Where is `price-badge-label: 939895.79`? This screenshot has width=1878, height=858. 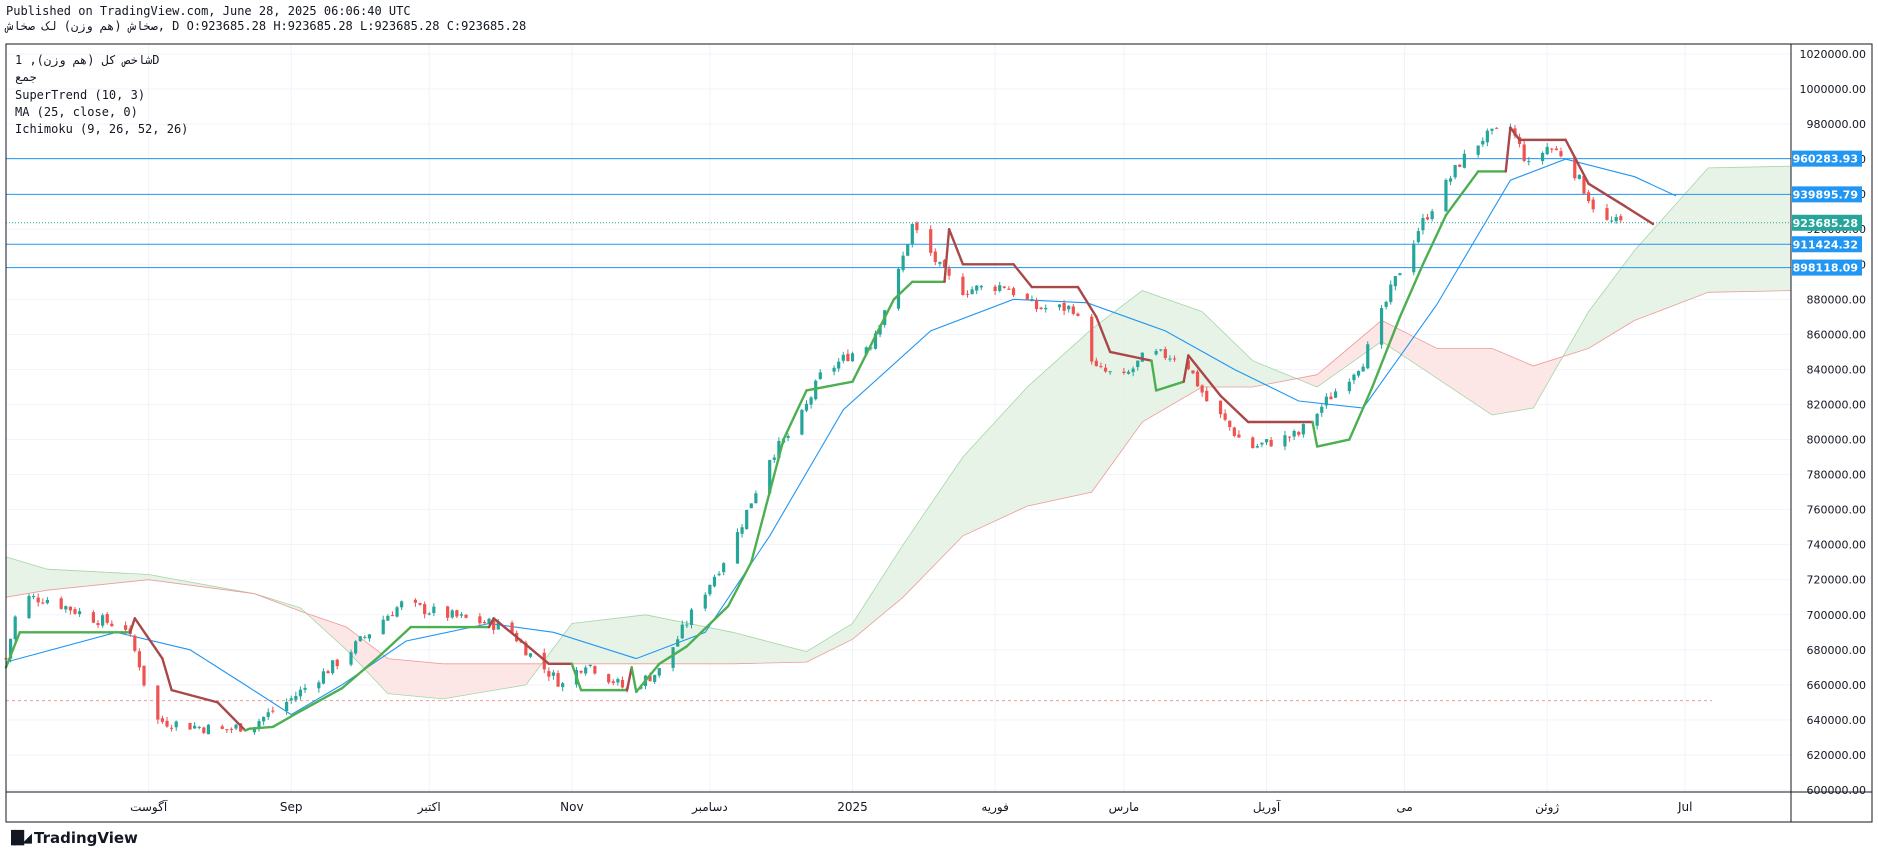
price-badge-label: 939895.79 is located at coordinates (1825, 194).